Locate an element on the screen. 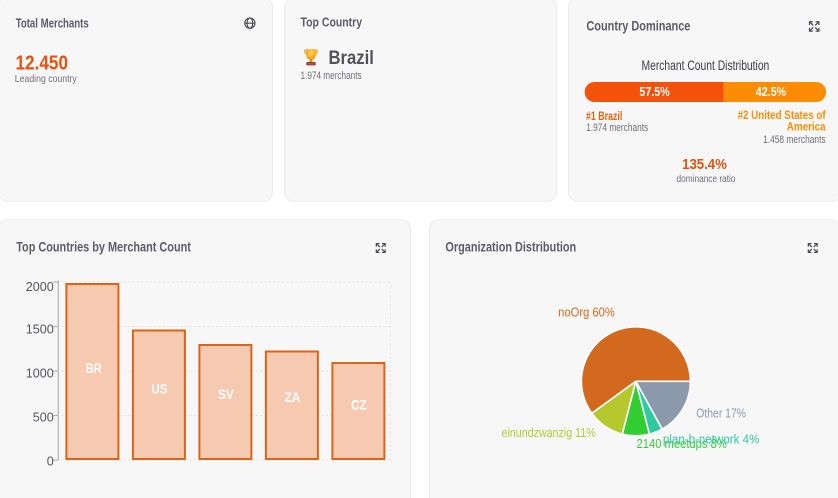  svg-text: 0 is located at coordinates (50, 460).